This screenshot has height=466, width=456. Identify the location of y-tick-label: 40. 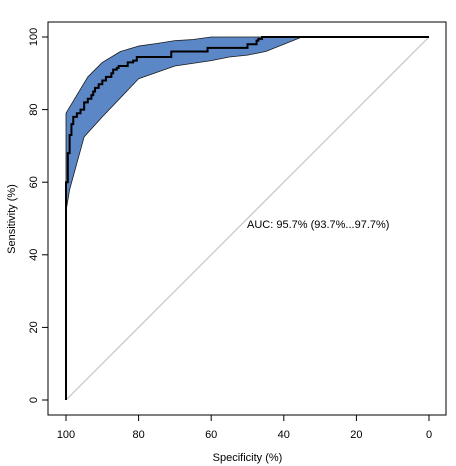
(34, 255).